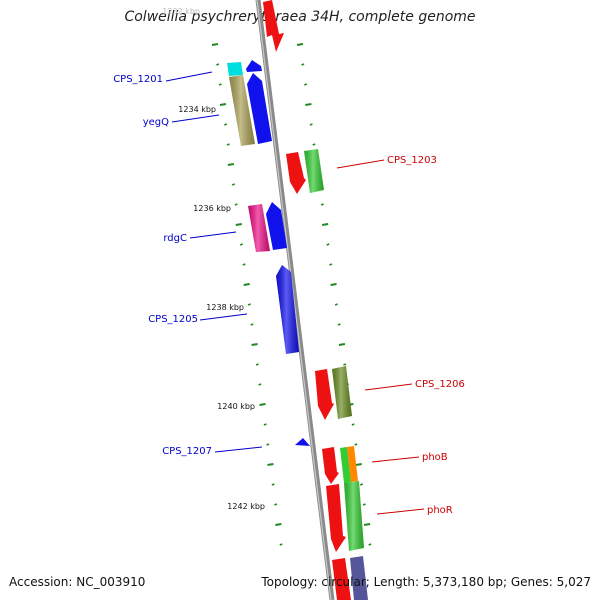 The height and width of the screenshot is (600, 600). I want to click on gene-label-rdgc: rdgC, so click(175, 238).